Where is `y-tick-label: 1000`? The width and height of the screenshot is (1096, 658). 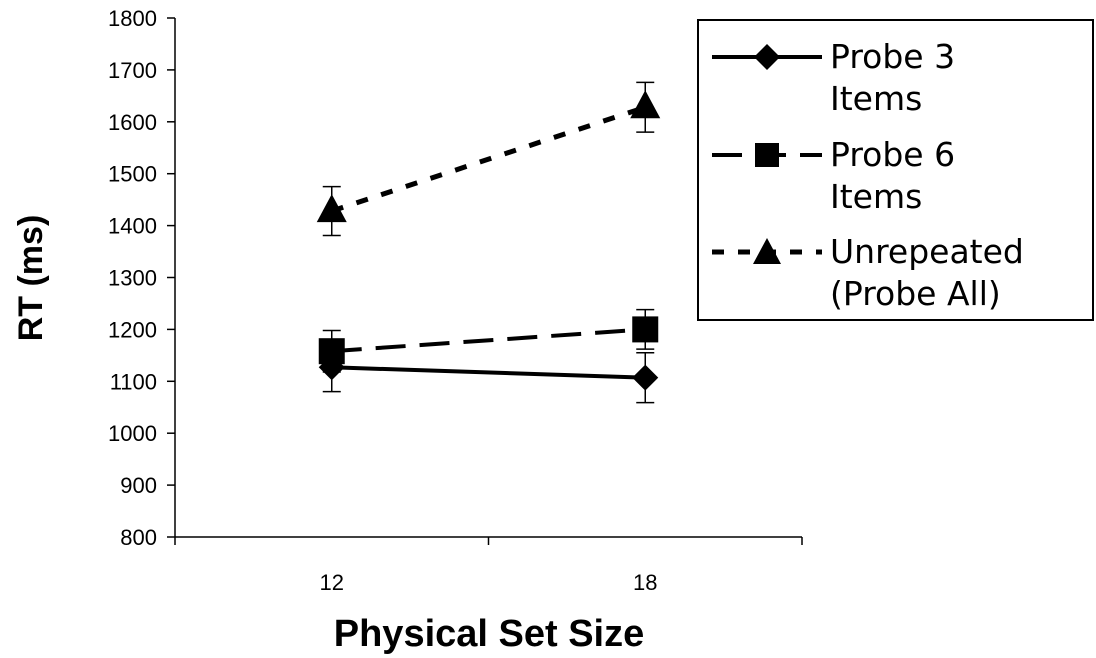 y-tick-label: 1000 is located at coordinates (132, 433).